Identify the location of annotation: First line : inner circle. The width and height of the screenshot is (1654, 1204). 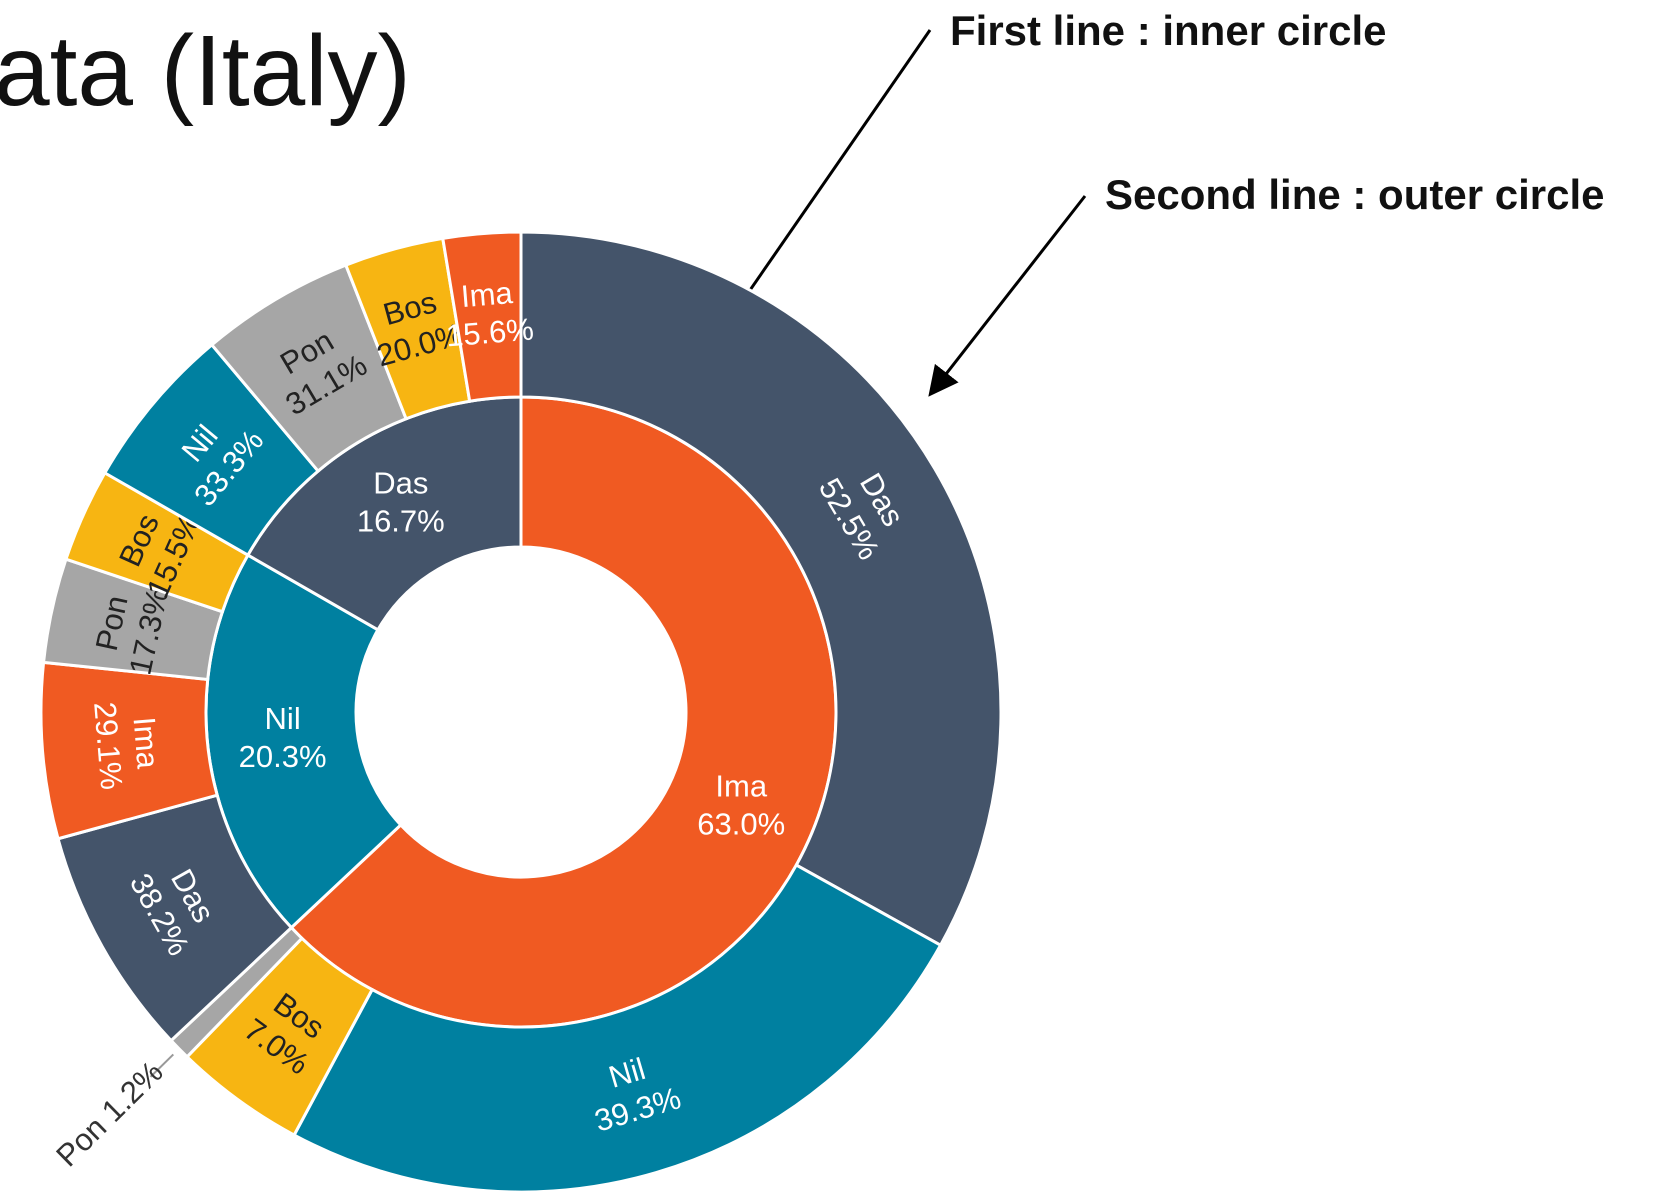
(1168, 30).